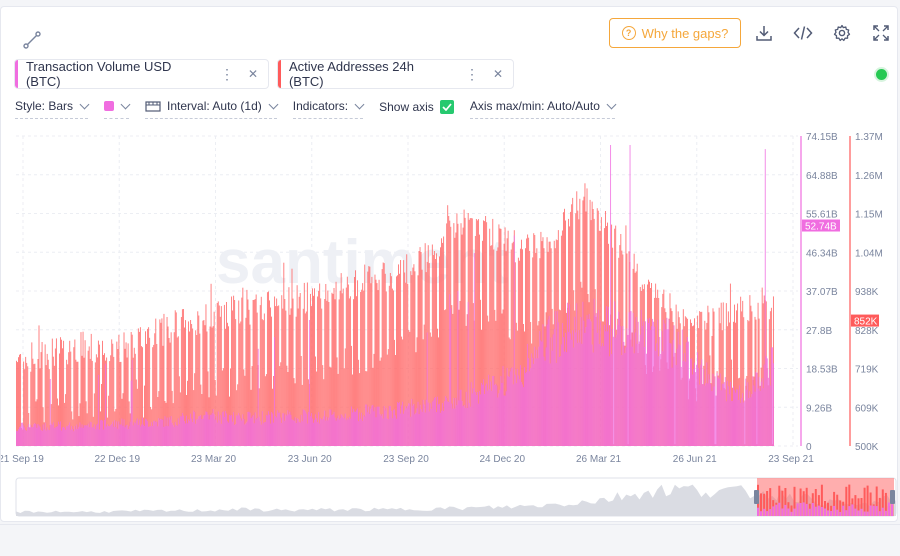 The height and width of the screenshot is (556, 900). Describe the element at coordinates (141, 74) in the screenshot. I see `metric-chip-transaction-volume: Transaction Volume USD (BTC) ⋮ ✕` at that location.